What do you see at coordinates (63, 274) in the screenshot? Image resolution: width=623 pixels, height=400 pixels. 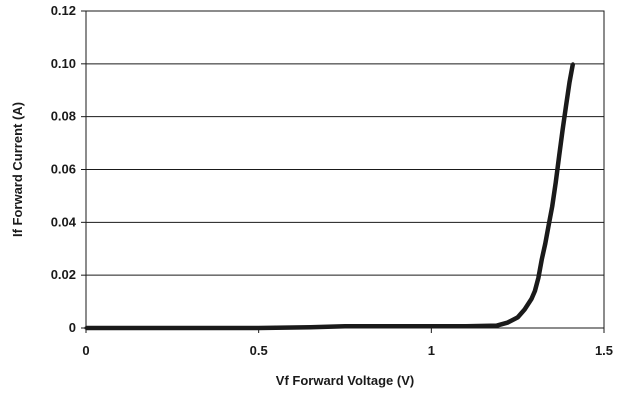 I see `y-tick-label: 0.02` at bounding box center [63, 274].